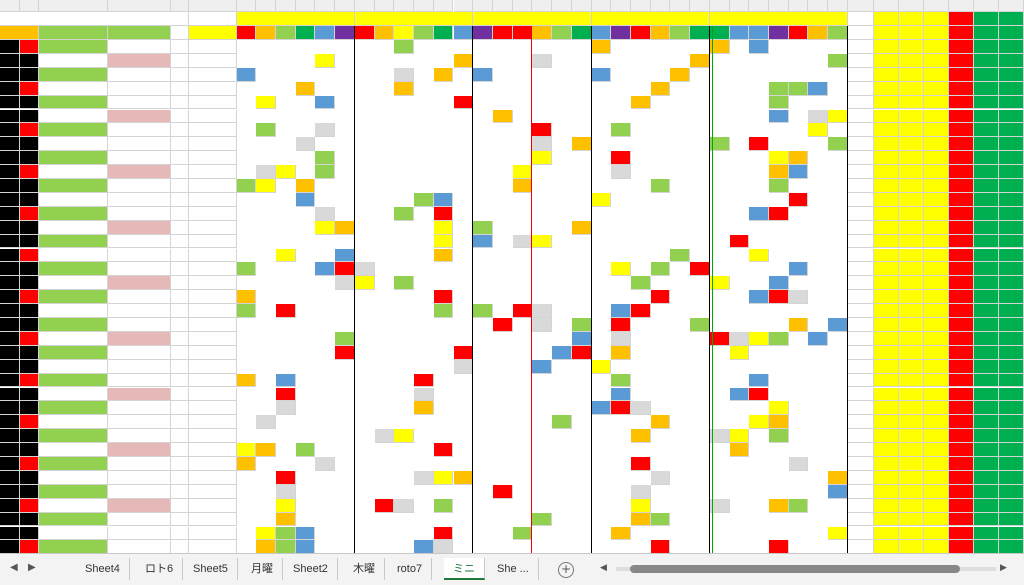  Describe the element at coordinates (246, 74) in the screenshot. I see `cell-mark-g` at that location.